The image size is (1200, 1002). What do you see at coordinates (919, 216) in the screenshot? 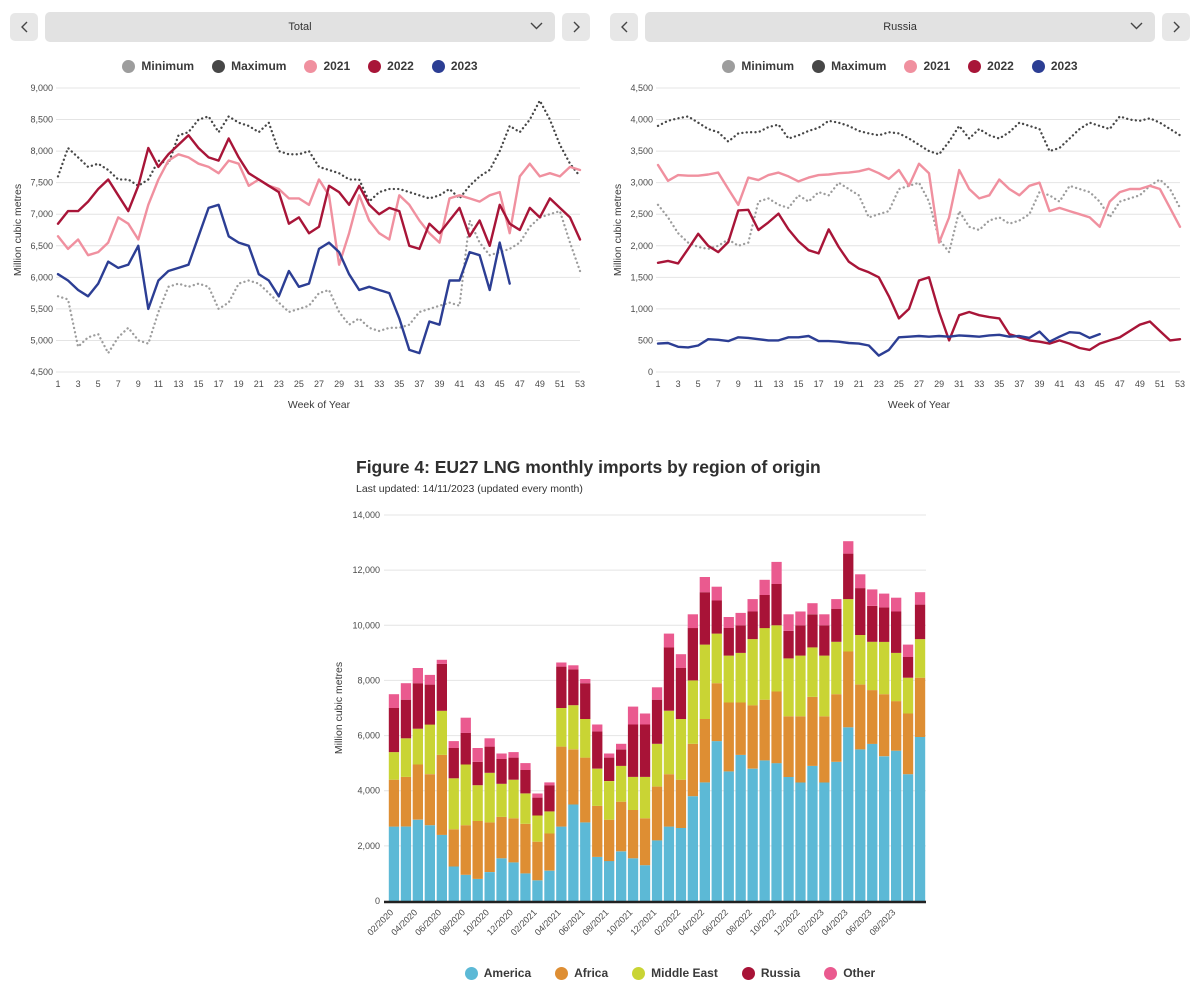
I see `series-line-minimum` at bounding box center [919, 216].